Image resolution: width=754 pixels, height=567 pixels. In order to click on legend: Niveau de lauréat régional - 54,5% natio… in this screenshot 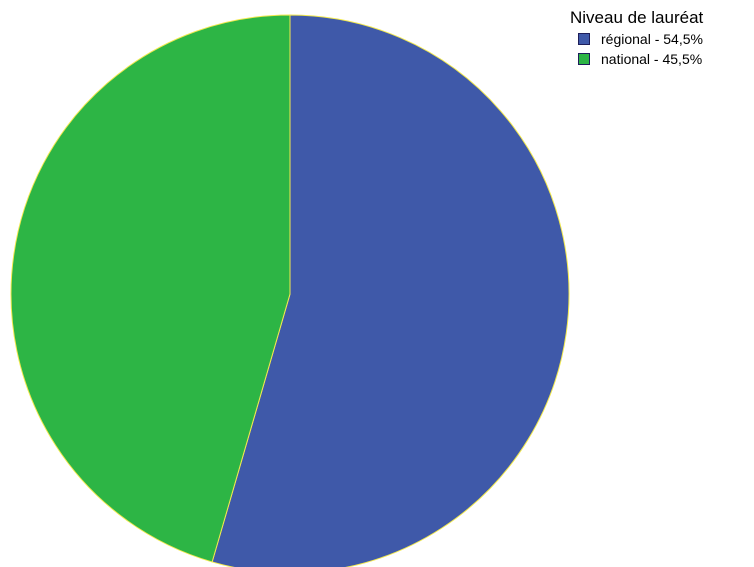, I will do `click(662, 38)`.